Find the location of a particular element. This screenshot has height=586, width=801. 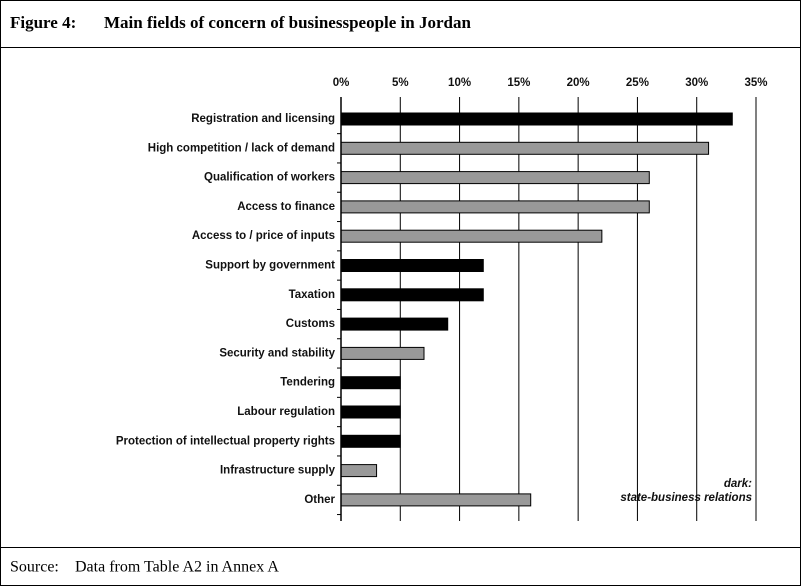

y-tick-label: Security and stability is located at coordinates (277, 353).